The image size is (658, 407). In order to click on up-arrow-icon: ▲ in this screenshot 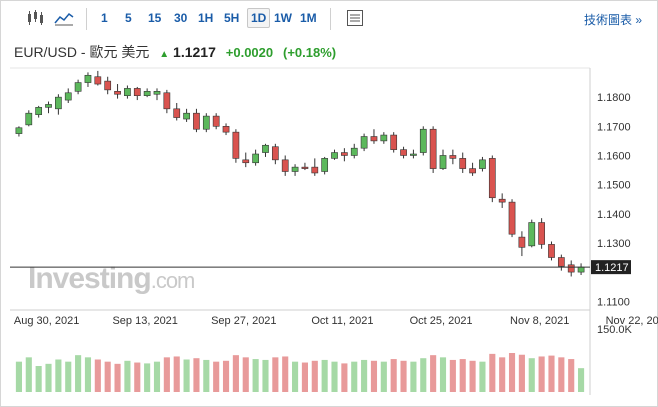, I will do `click(164, 54)`.